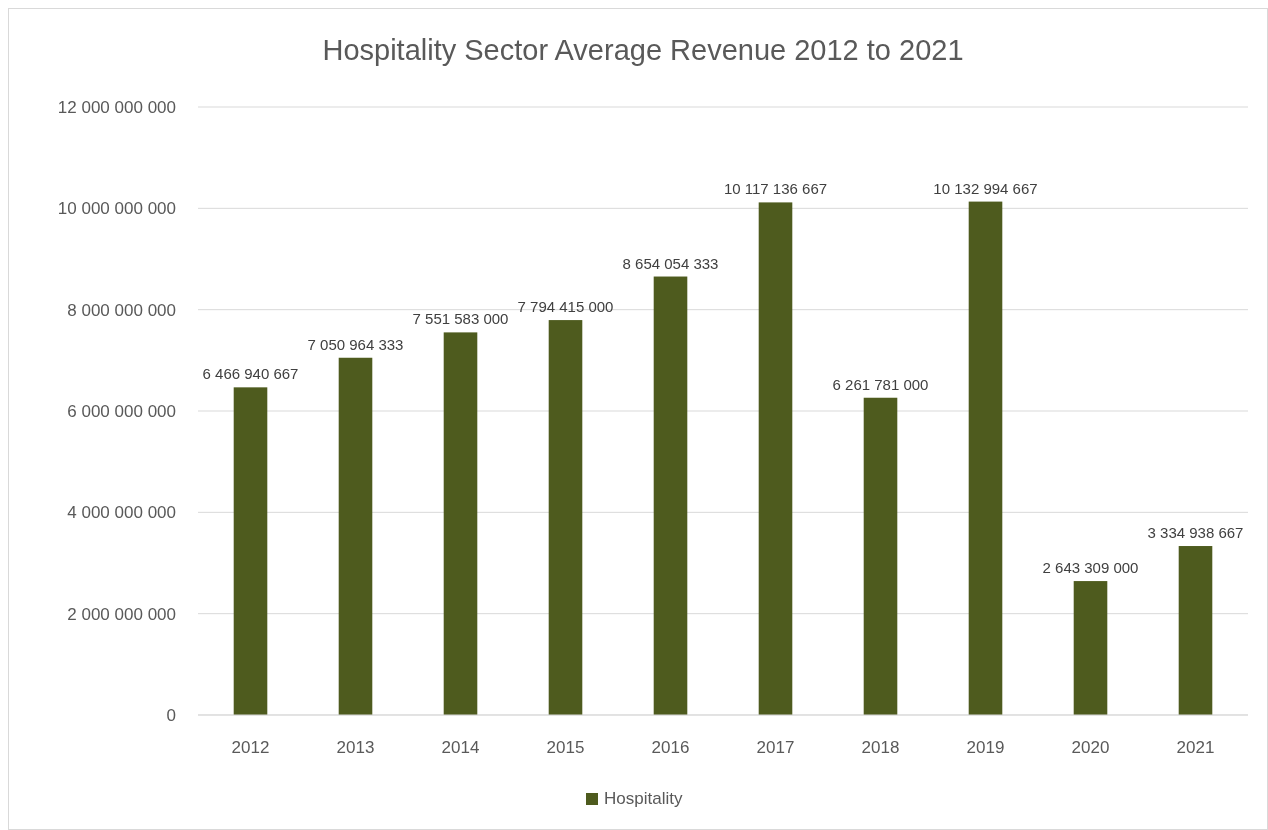  Describe the element at coordinates (985, 188) in the screenshot. I see `data-label: 10 132 994 667` at that location.